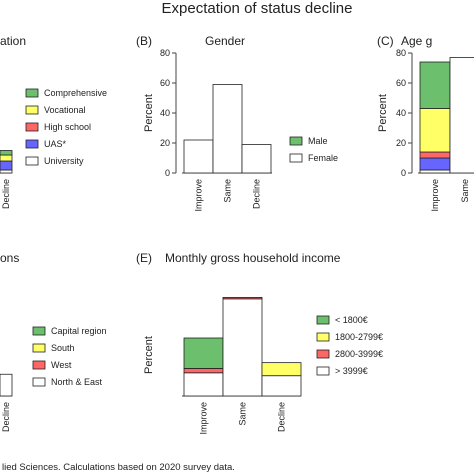  Describe the element at coordinates (149, 113) in the screenshot. I see `panel-b-ylabel: Percent` at that location.